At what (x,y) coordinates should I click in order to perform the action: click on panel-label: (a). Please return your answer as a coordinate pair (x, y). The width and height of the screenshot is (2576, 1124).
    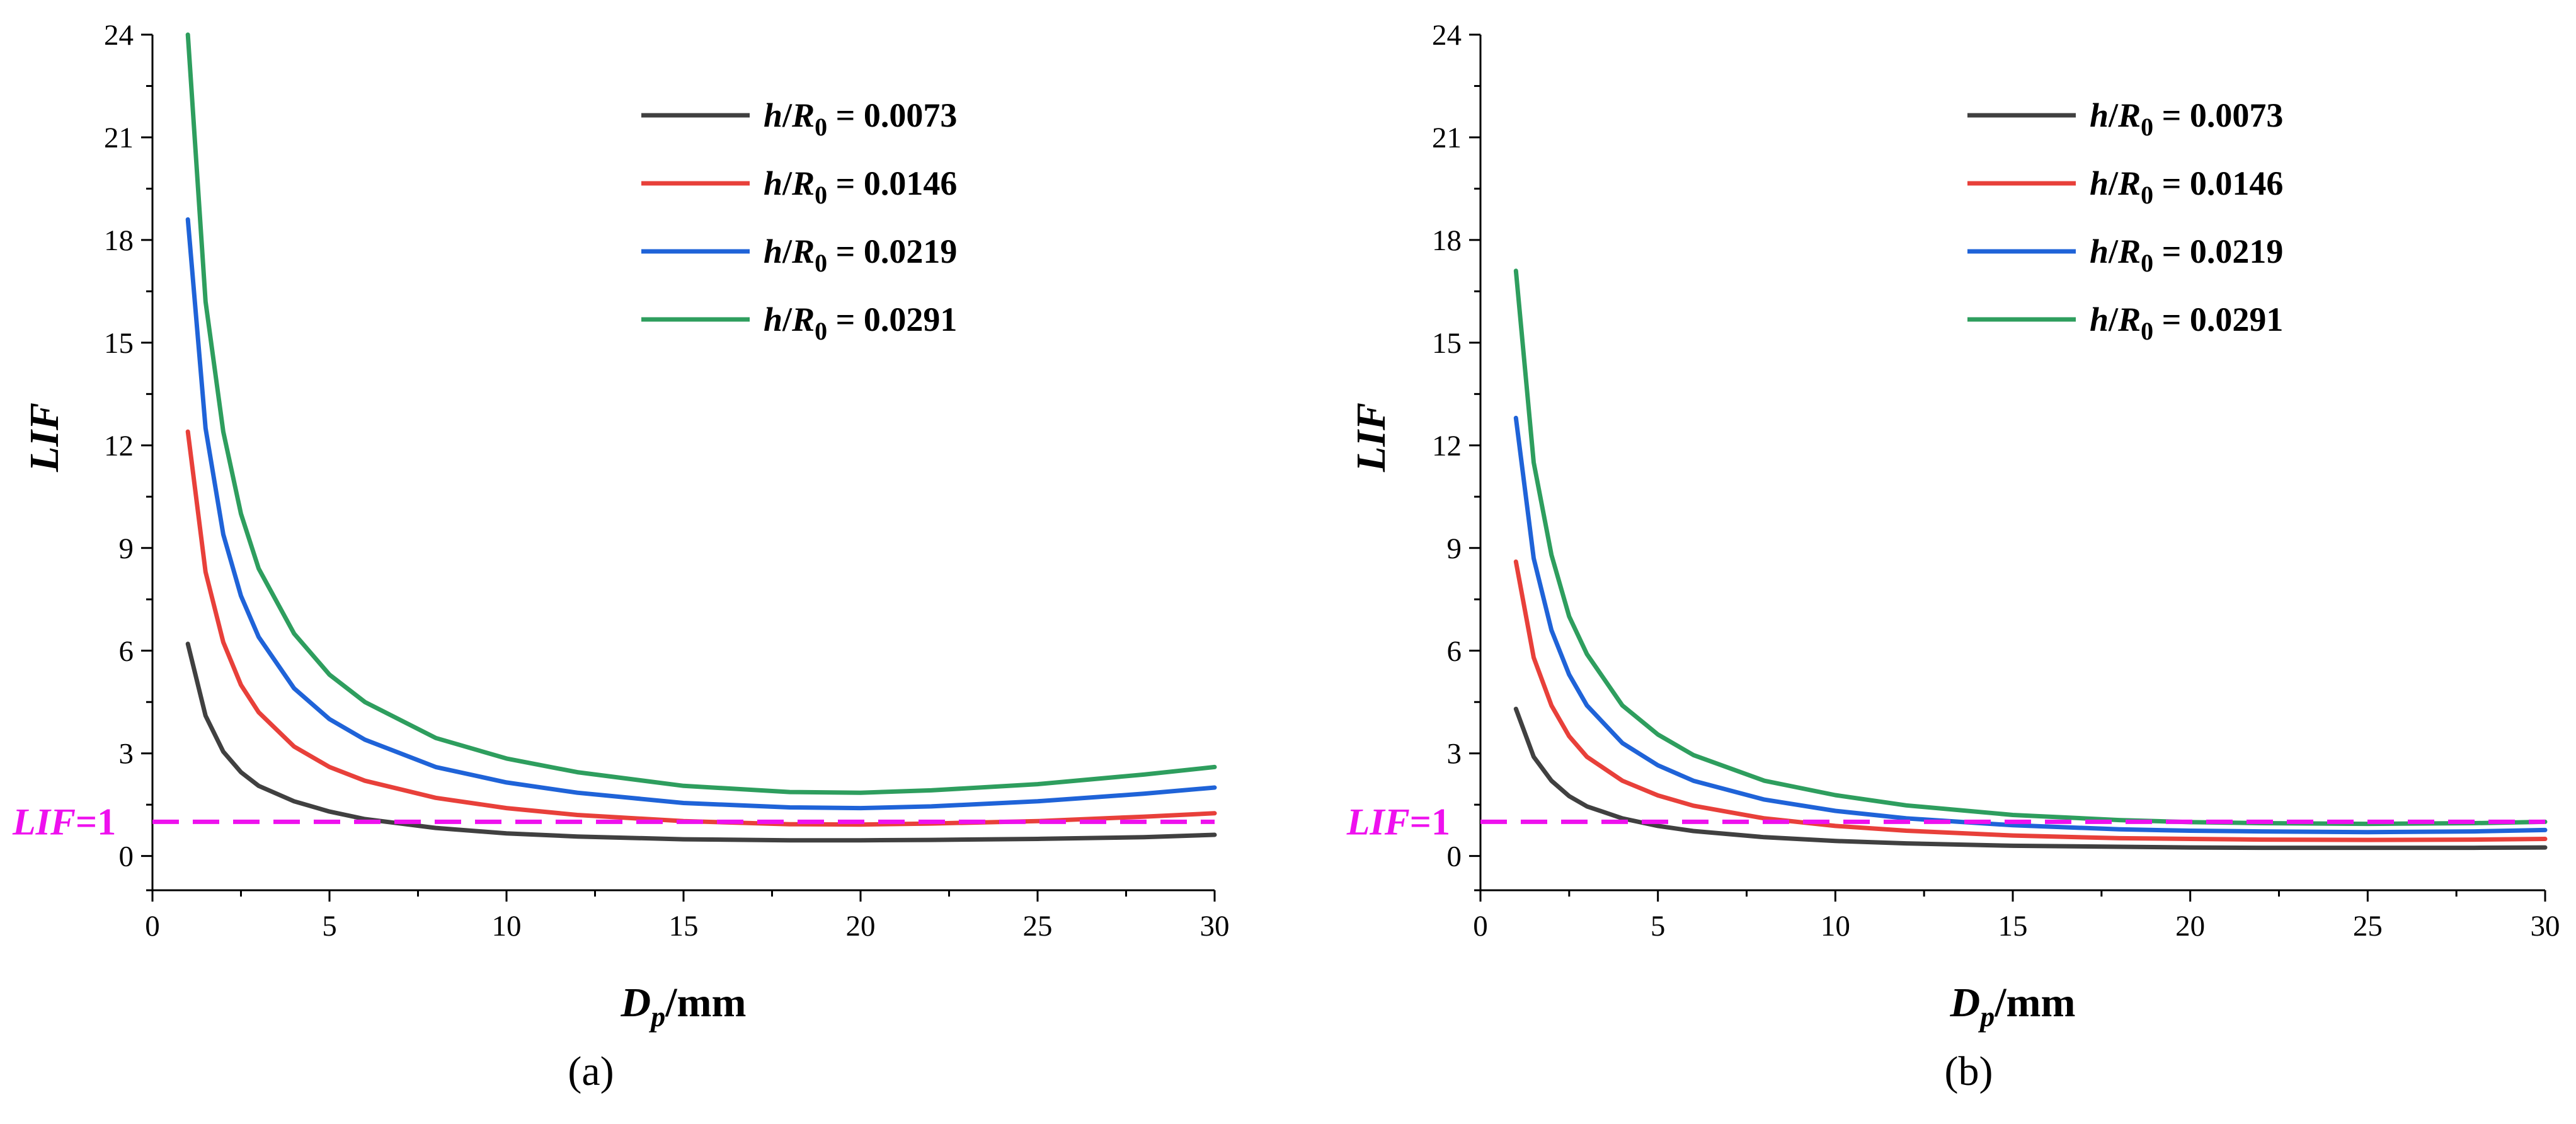
    Looking at the image, I should click on (591, 1071).